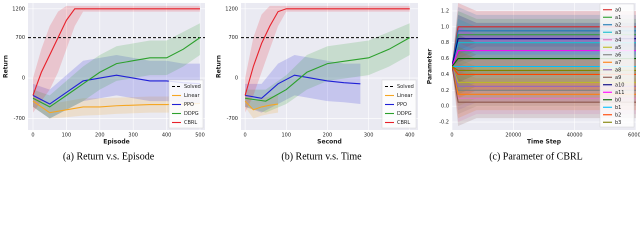 The height and width of the screenshot is (240, 640). What do you see at coordinates (619, 85) in the screenshot?
I see `legend-label: a10` at bounding box center [619, 85].